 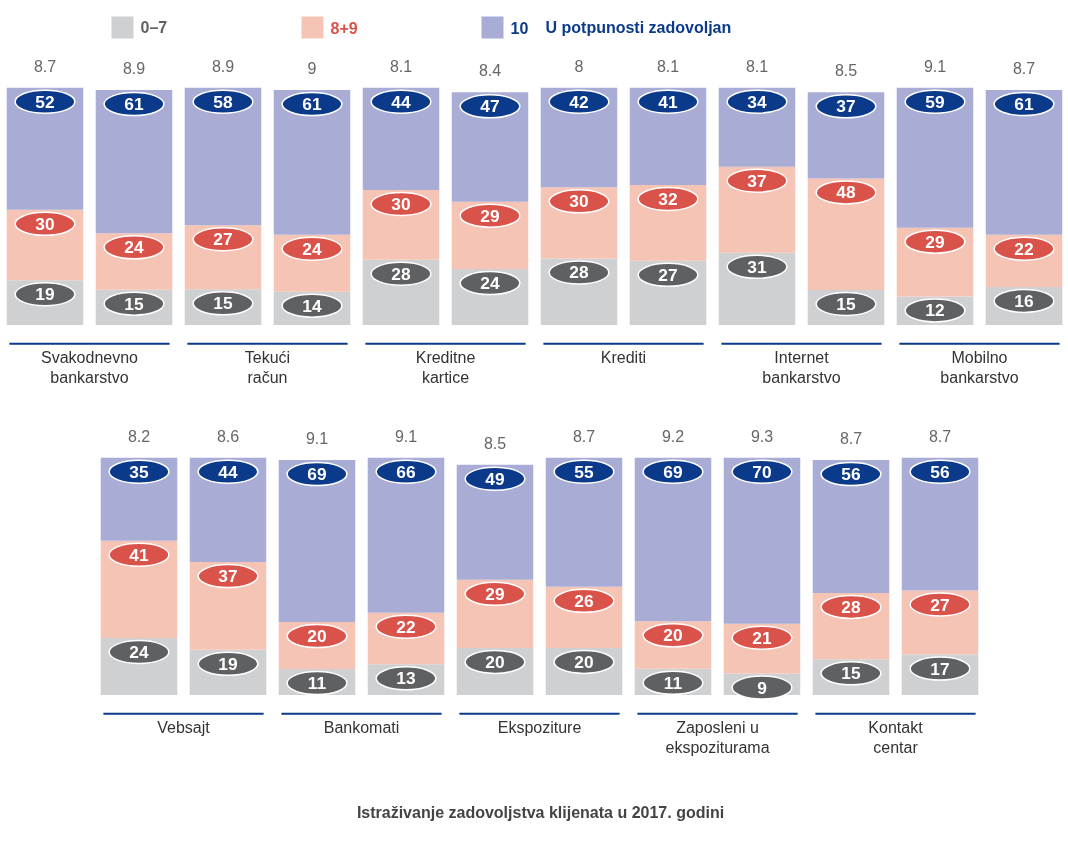 I want to click on data-label: 34, so click(x=757, y=101).